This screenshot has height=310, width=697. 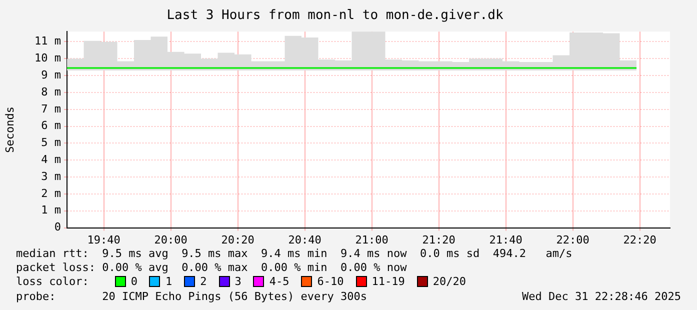 What do you see at coordinates (601, 296) in the screenshot?
I see `text: Wed Dec 31 22:28:46 2025` at bounding box center [601, 296].